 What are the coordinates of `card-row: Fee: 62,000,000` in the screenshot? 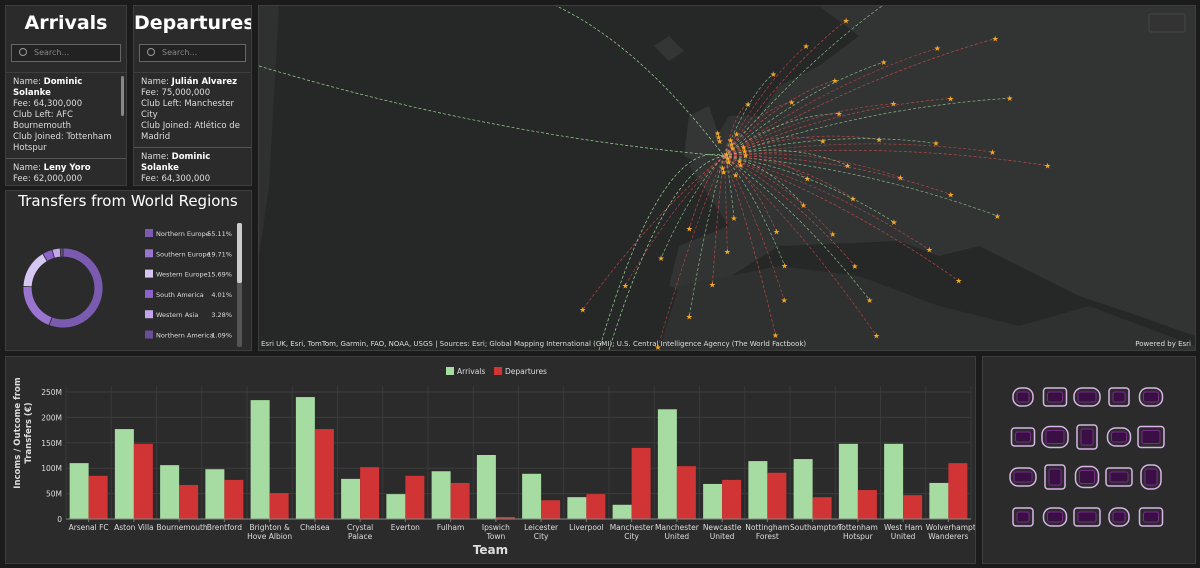 It's located at (67, 179).